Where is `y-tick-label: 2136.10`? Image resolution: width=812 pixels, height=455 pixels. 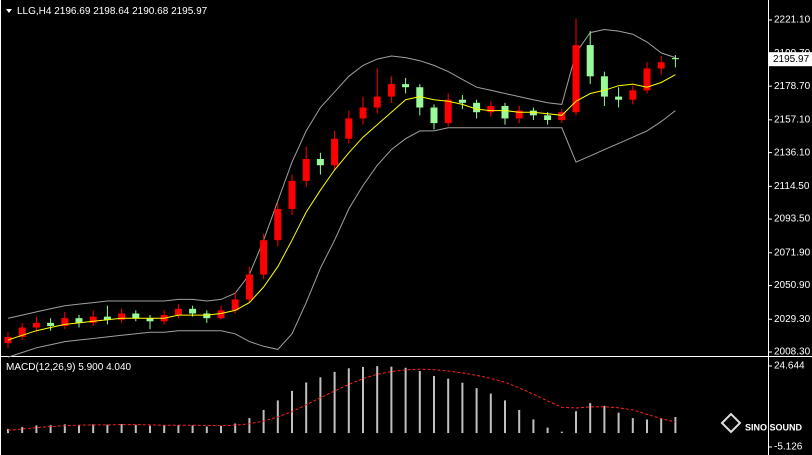 y-tick-label: 2136.10 is located at coordinates (792, 152).